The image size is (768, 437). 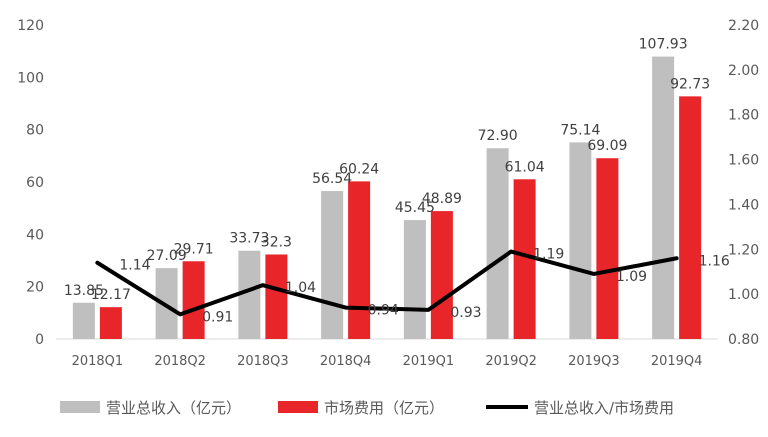 I want to click on right-axis-tick: 1.40, so click(x=743, y=205).